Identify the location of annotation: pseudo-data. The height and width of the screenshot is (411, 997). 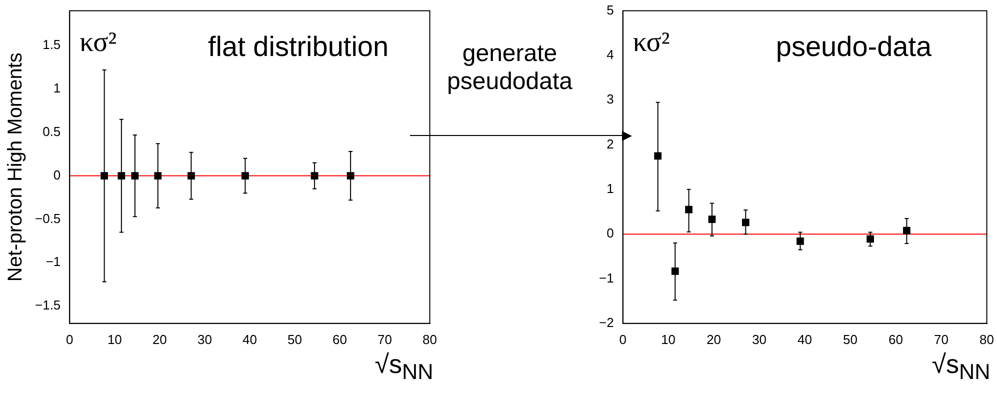
(854, 46).